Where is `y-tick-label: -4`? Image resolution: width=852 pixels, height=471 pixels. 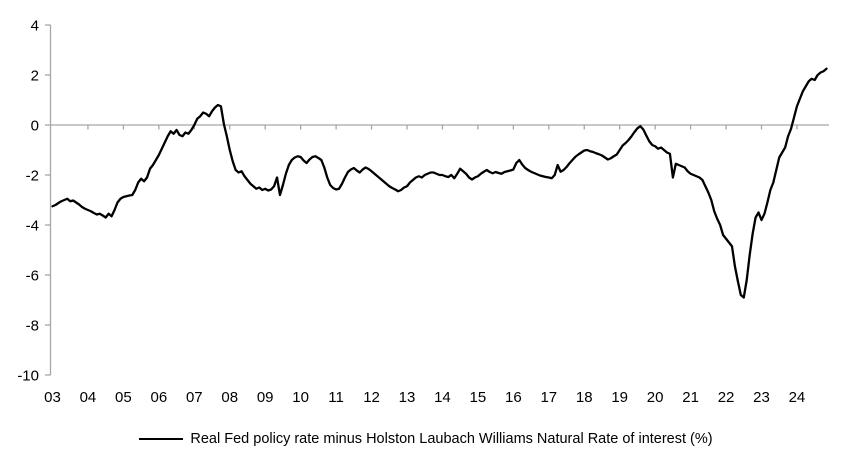
y-tick-label: -4 is located at coordinates (32, 225).